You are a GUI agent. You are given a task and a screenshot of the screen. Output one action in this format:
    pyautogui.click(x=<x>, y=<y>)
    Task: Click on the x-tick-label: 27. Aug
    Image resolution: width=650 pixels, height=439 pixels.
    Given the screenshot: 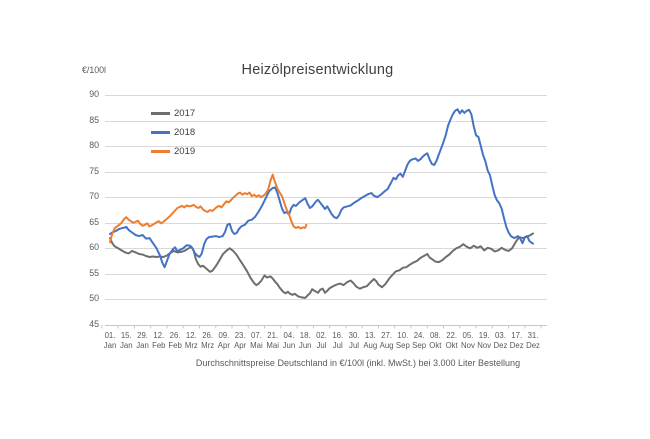 What is the action you would take?
    pyautogui.click(x=386, y=340)
    